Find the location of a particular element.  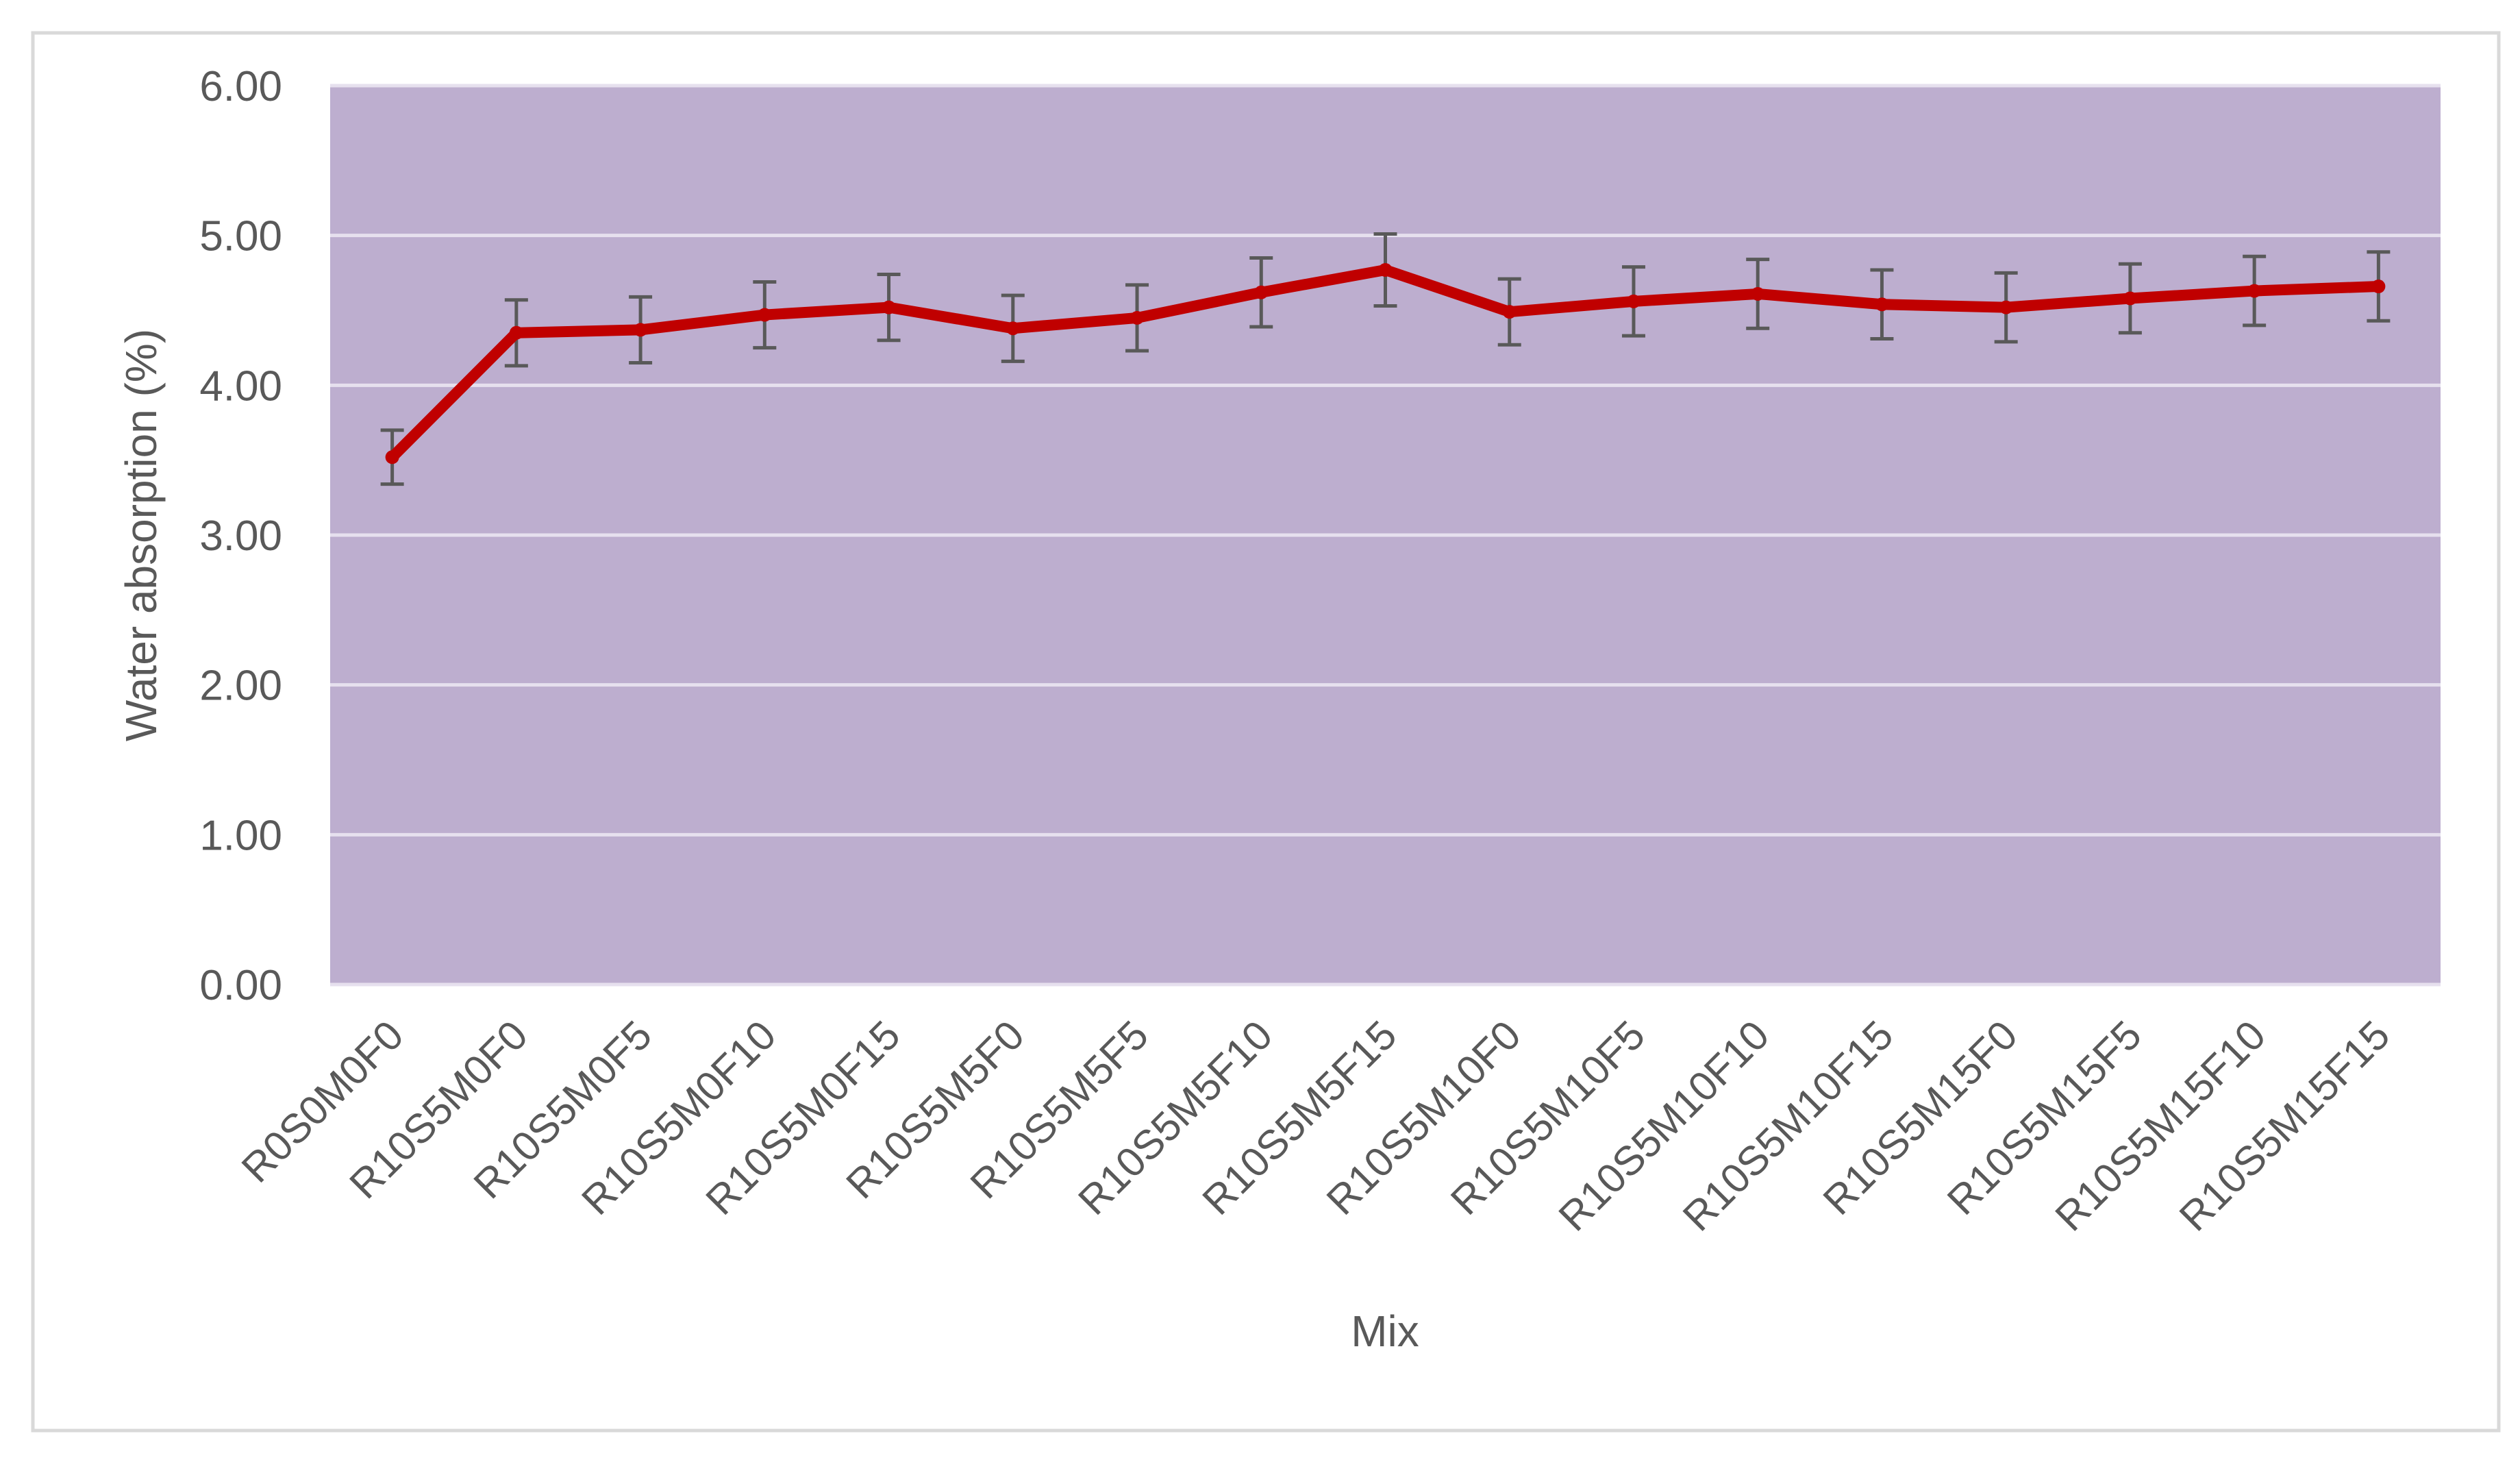

y-tick-label: 3.00 is located at coordinates (240, 536).